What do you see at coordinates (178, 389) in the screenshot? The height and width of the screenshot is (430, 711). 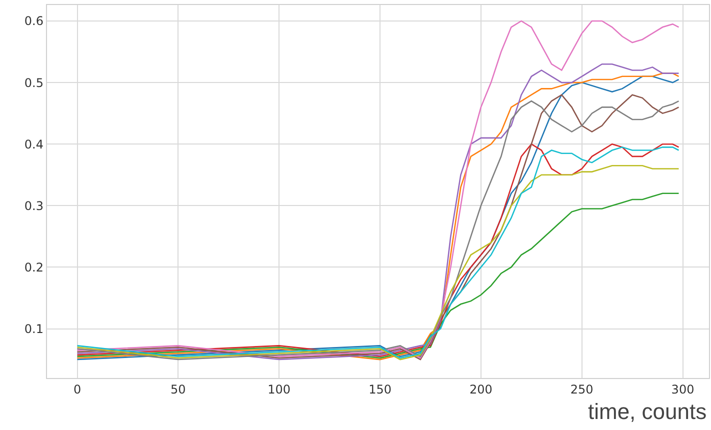 I see `x-tick-label: 50` at bounding box center [178, 389].